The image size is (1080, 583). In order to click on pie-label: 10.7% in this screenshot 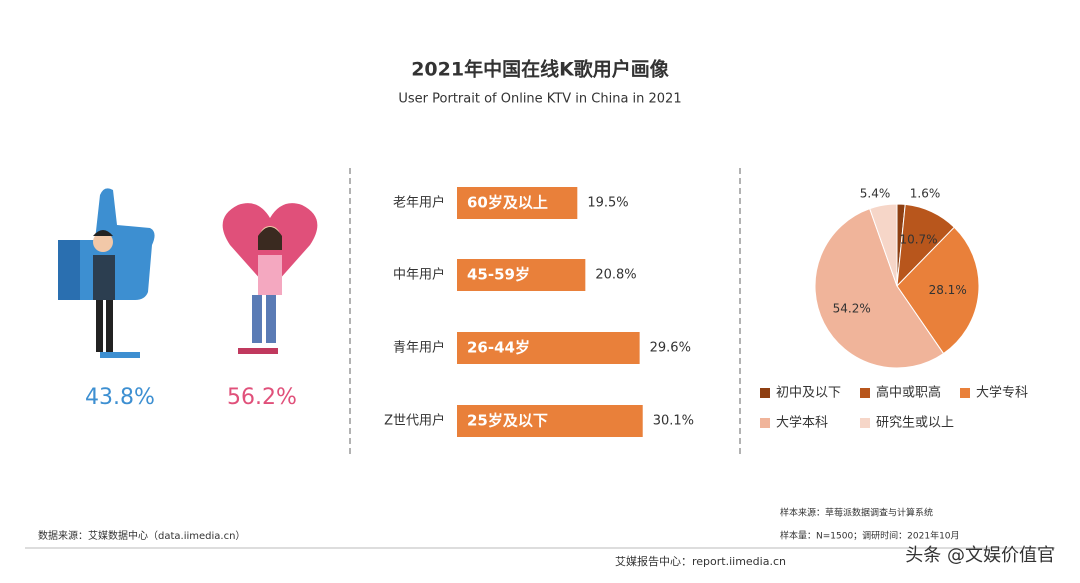, I will do `click(918, 239)`.